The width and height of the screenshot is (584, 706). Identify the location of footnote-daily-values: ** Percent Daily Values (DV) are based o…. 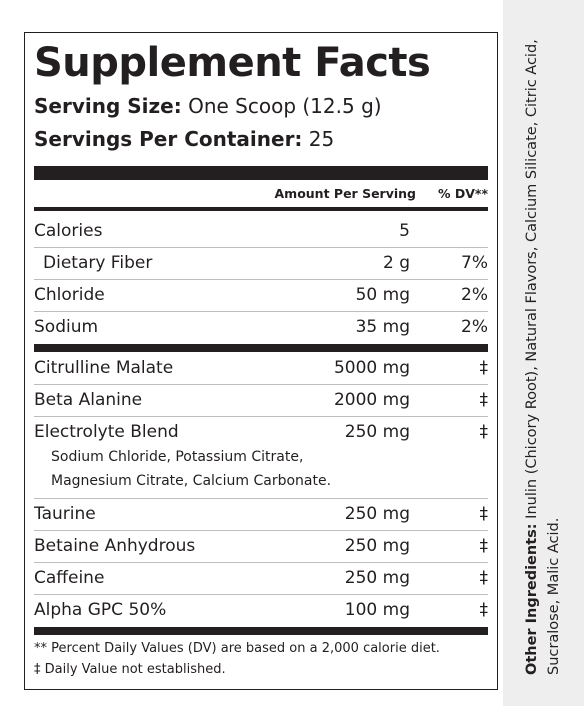
(237, 648).